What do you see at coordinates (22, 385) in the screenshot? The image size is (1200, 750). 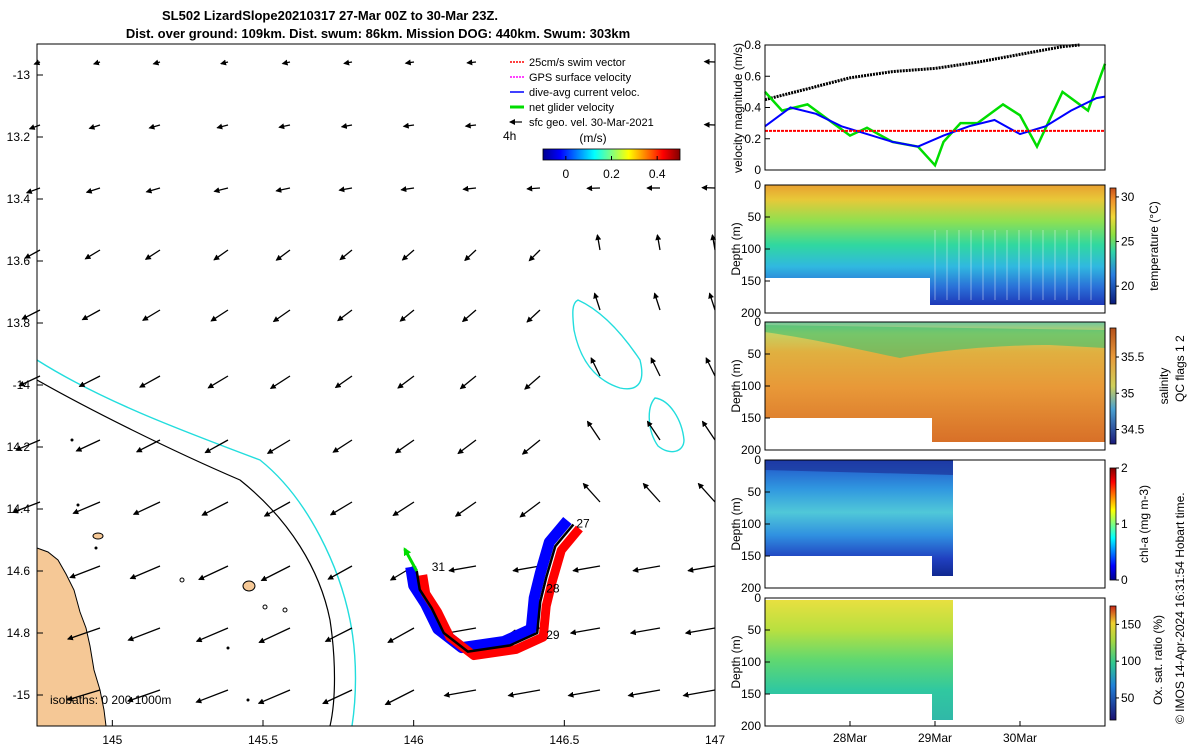 I see `map-y-tick-label: -14` at bounding box center [22, 385].